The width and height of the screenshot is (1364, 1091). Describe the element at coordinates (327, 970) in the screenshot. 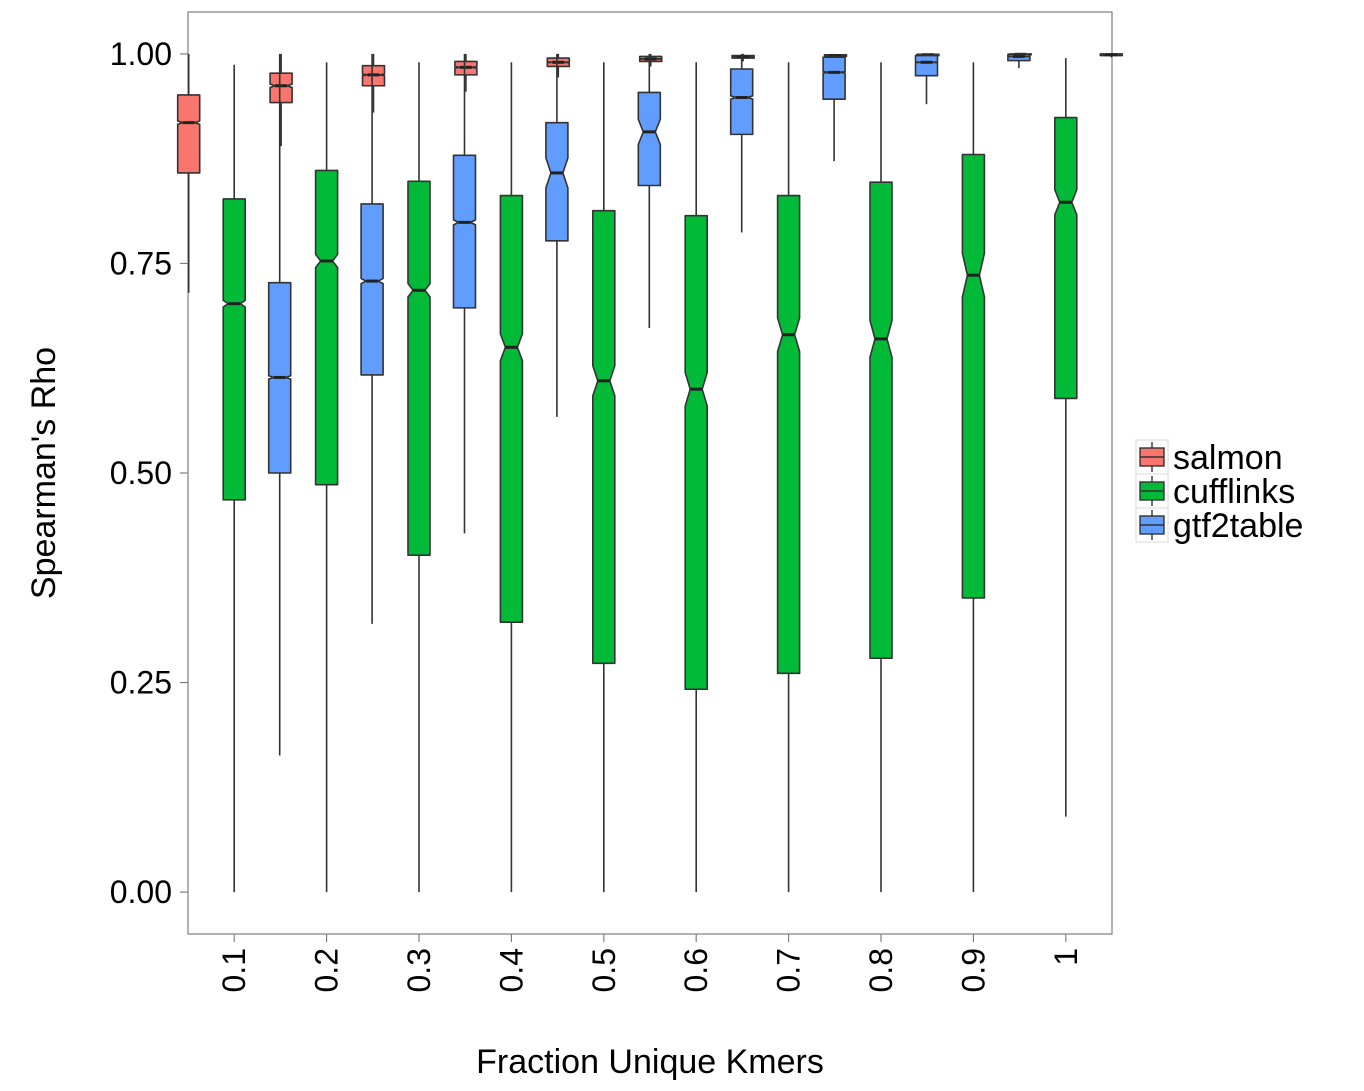

I see `x-tick-label: 0.2` at that location.